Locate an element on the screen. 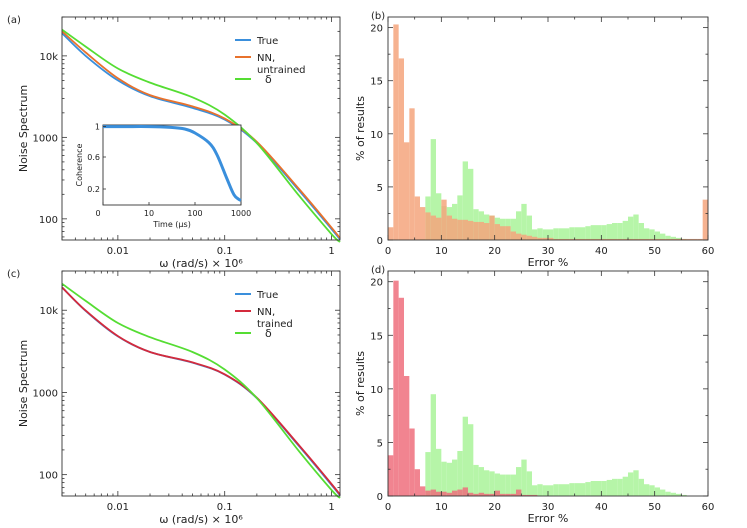 The height and width of the screenshot is (528, 747). panel-label: (c) is located at coordinates (13, 274).